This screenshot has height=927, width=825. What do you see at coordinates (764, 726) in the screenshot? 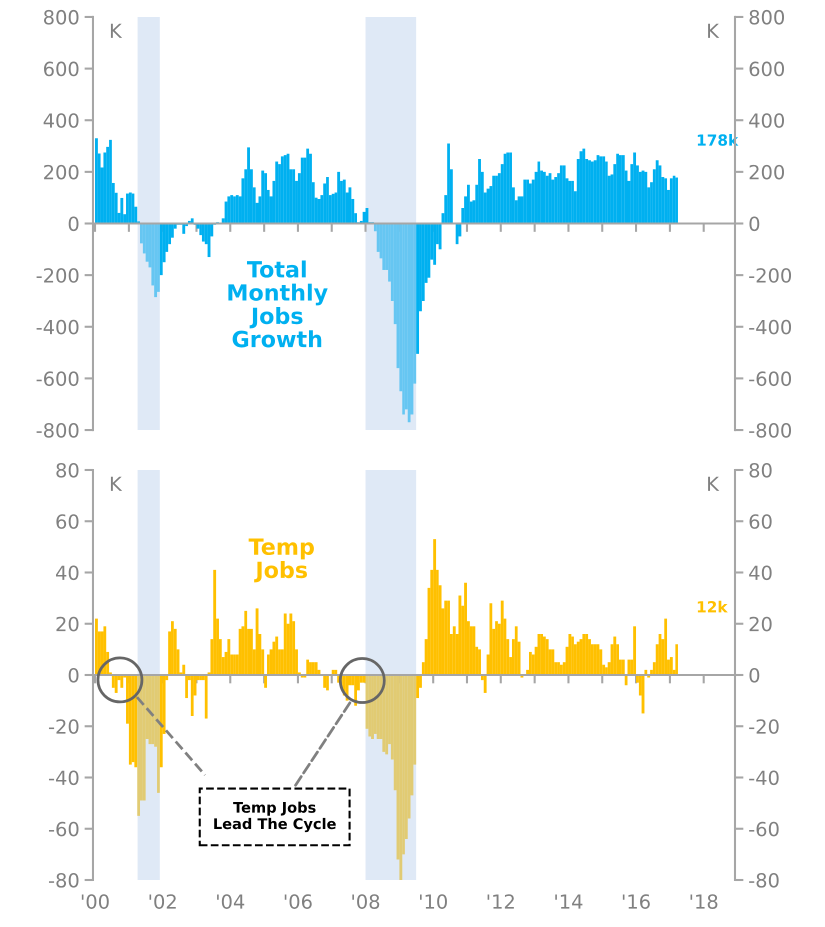
I see `y2-tick-label: -20` at bounding box center [764, 726].